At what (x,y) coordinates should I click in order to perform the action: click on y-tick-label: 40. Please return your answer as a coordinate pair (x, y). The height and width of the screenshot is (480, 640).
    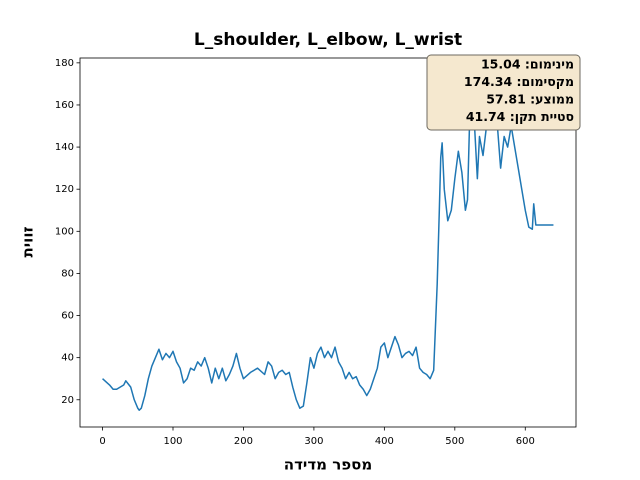
    Looking at the image, I should click on (67, 358).